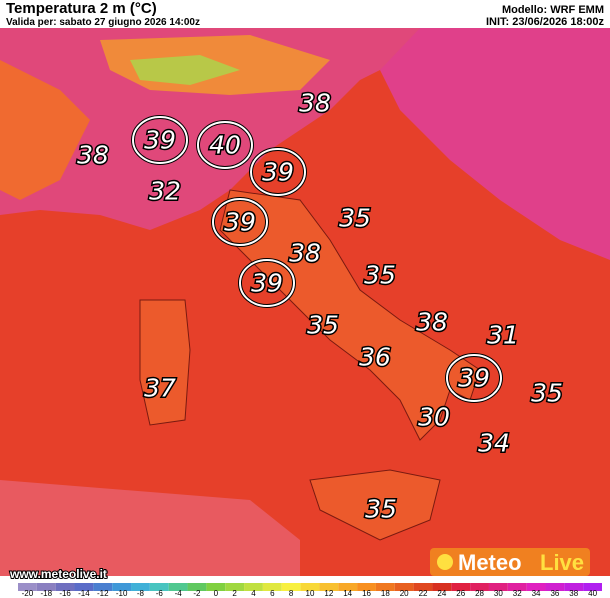  Describe the element at coordinates (160, 388) in the screenshot. I see `temperature-label: 37` at that location.